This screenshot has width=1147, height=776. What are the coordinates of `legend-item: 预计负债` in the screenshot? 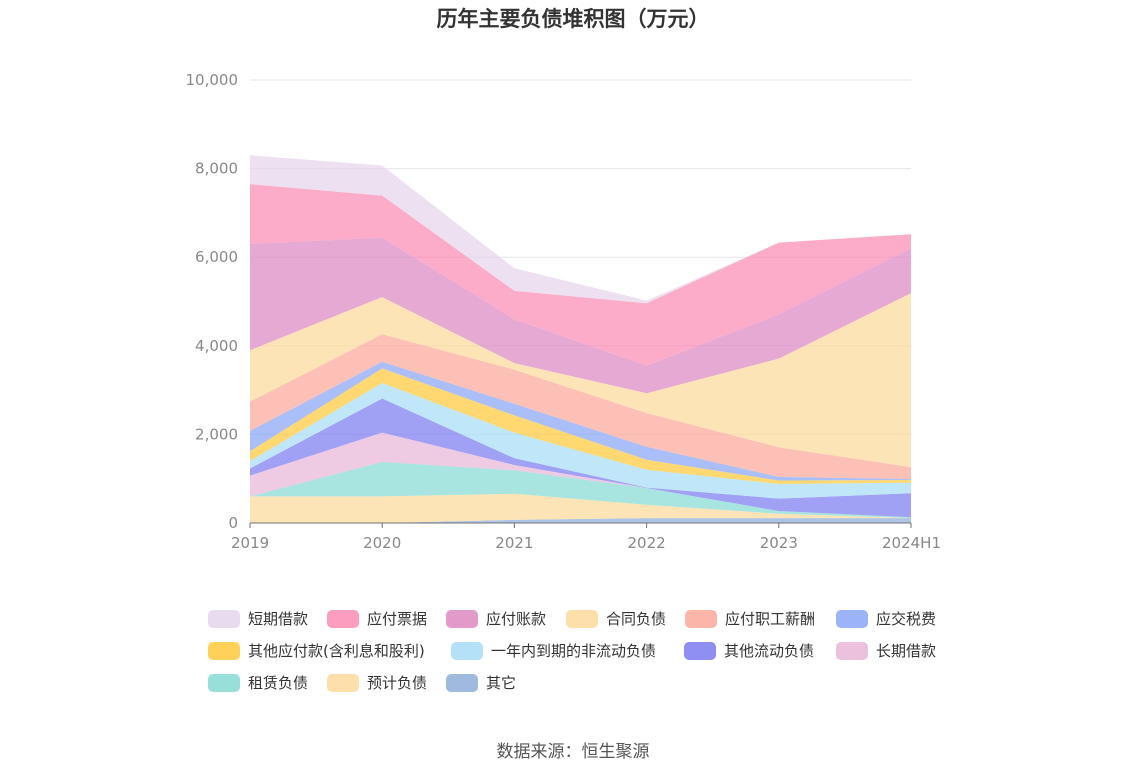 It's located at (377, 683).